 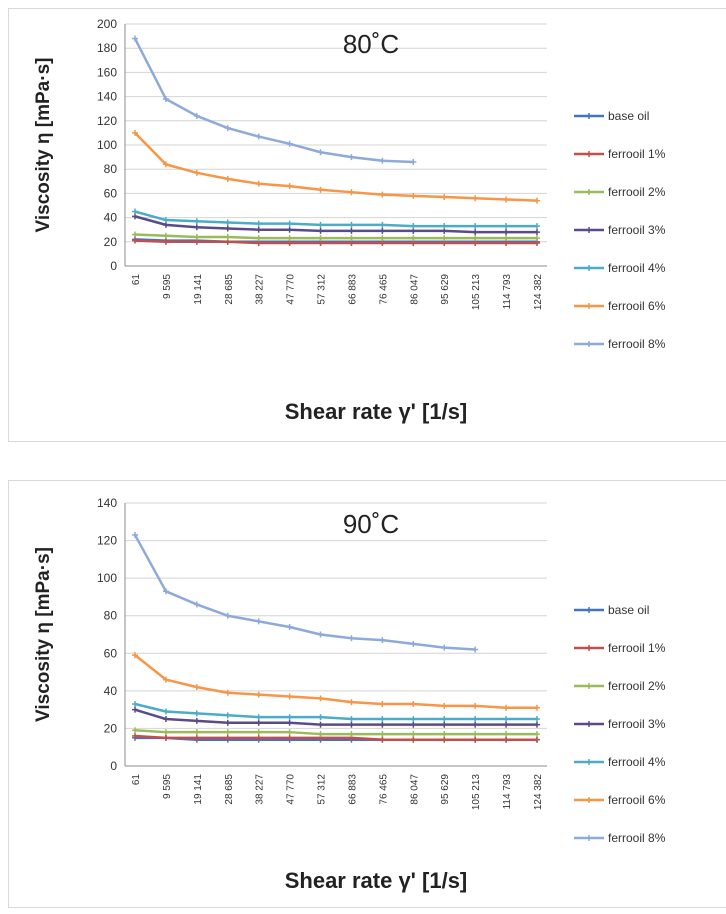 What do you see at coordinates (371, 44) in the screenshot?
I see `chart-title: 80˚C` at bounding box center [371, 44].